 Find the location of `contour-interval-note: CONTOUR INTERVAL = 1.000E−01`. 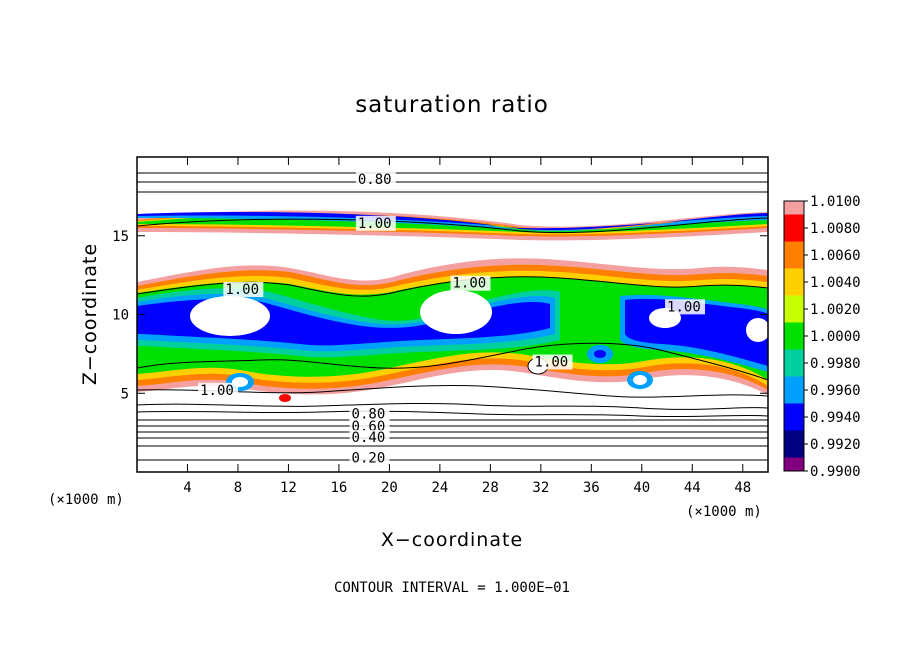

contour-interval-note: CONTOUR INTERVAL = 1.000E−01 is located at coordinates (452, 588).